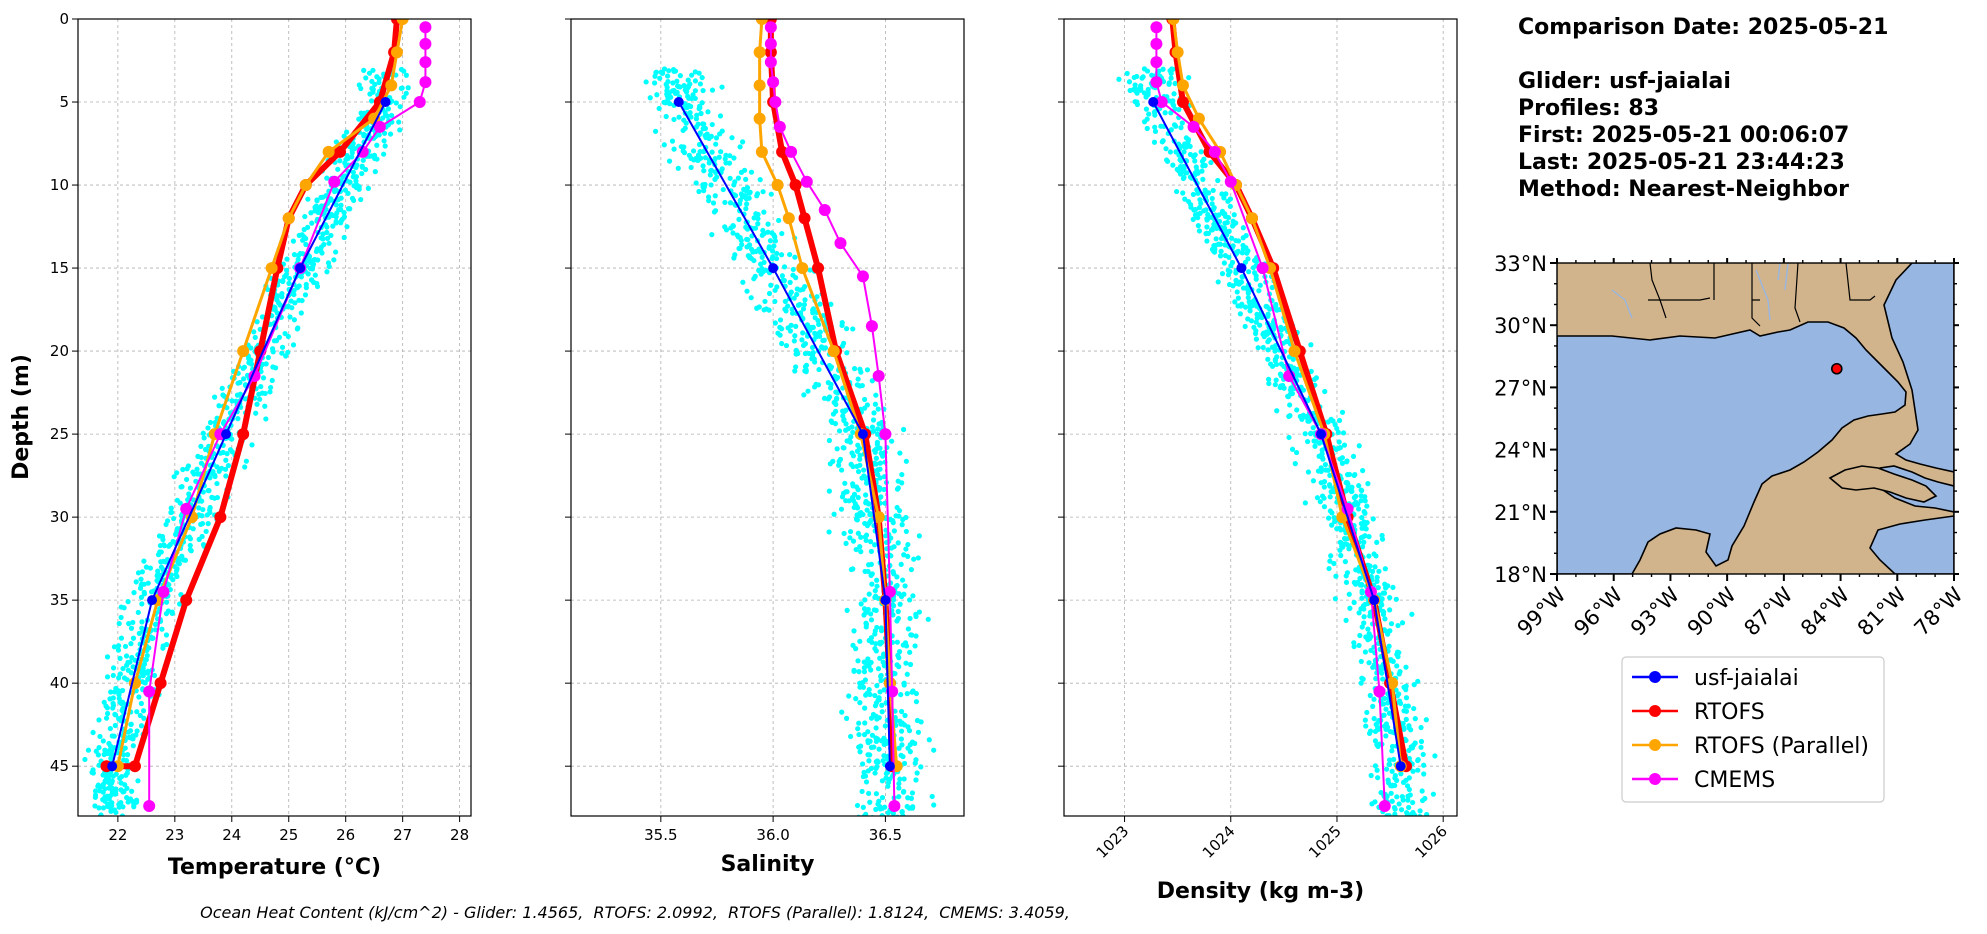  Describe the element at coordinates (1836, 368) in the screenshot. I see `glider-location-marker` at that location.